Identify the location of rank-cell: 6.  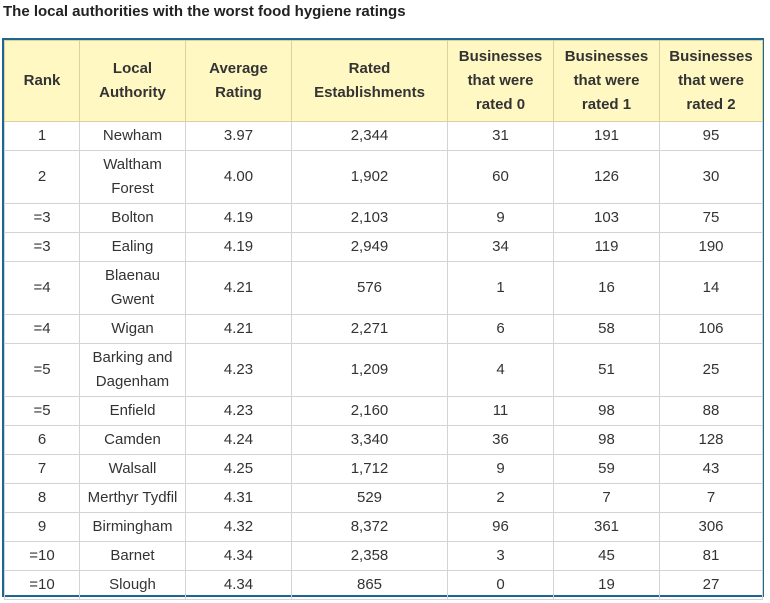
(42, 440).